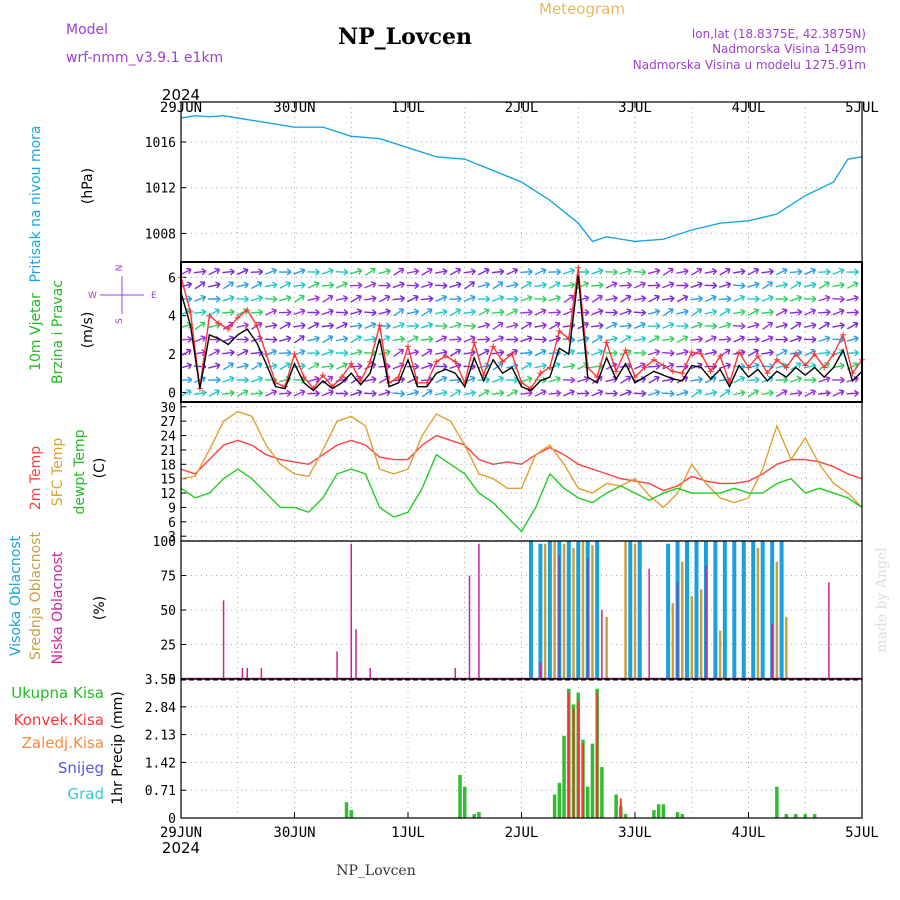 The width and height of the screenshot is (900, 900). Describe the element at coordinates (172, 523) in the screenshot. I see `y-tick-label: 6` at that location.